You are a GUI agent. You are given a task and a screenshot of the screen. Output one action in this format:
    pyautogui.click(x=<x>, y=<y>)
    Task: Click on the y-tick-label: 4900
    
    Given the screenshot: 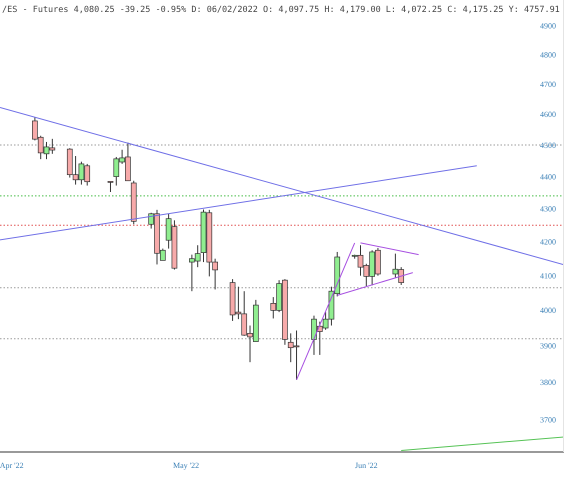 What is the action you would take?
    pyautogui.click(x=548, y=25)
    